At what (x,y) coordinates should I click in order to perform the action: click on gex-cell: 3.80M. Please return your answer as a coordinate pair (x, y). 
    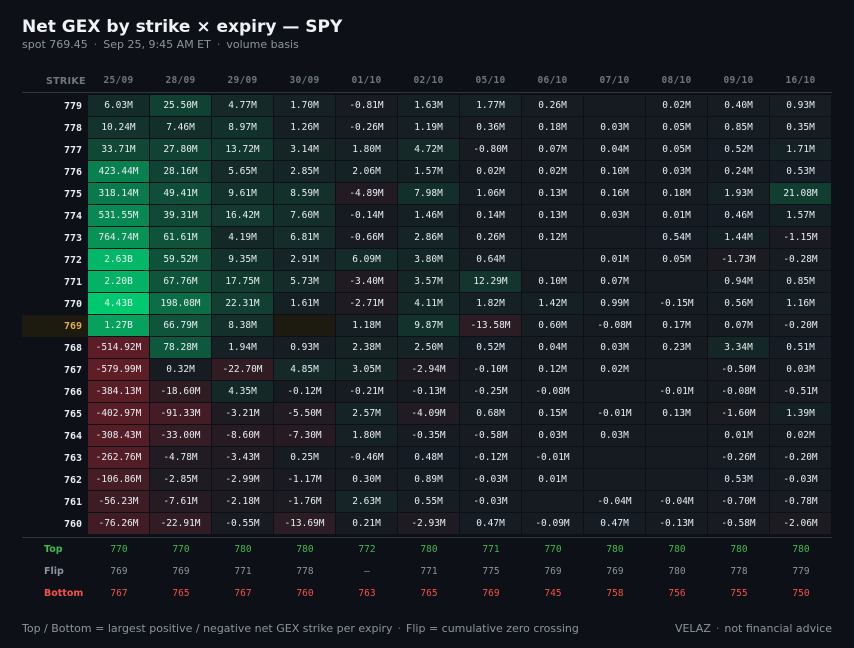
    Looking at the image, I should click on (429, 260).